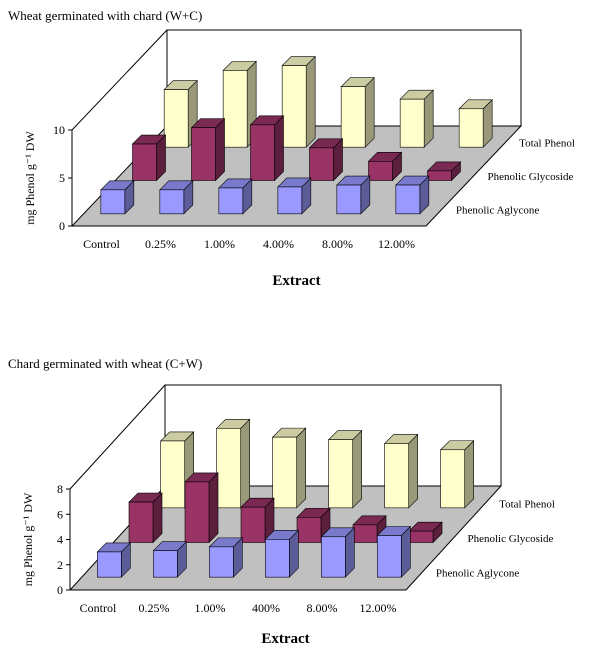 This screenshot has width=603, height=654. What do you see at coordinates (59, 130) in the screenshot?
I see `y-tick-label: 10` at bounding box center [59, 130].